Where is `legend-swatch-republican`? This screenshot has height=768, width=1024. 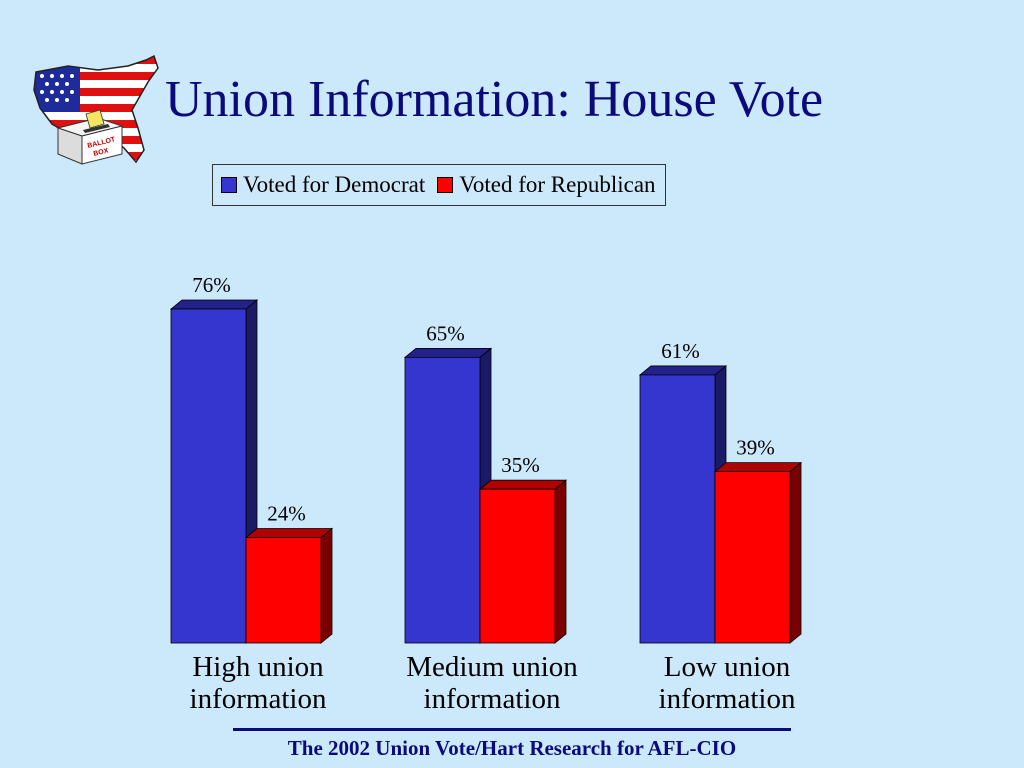
legend-swatch-republican is located at coordinates (445, 185).